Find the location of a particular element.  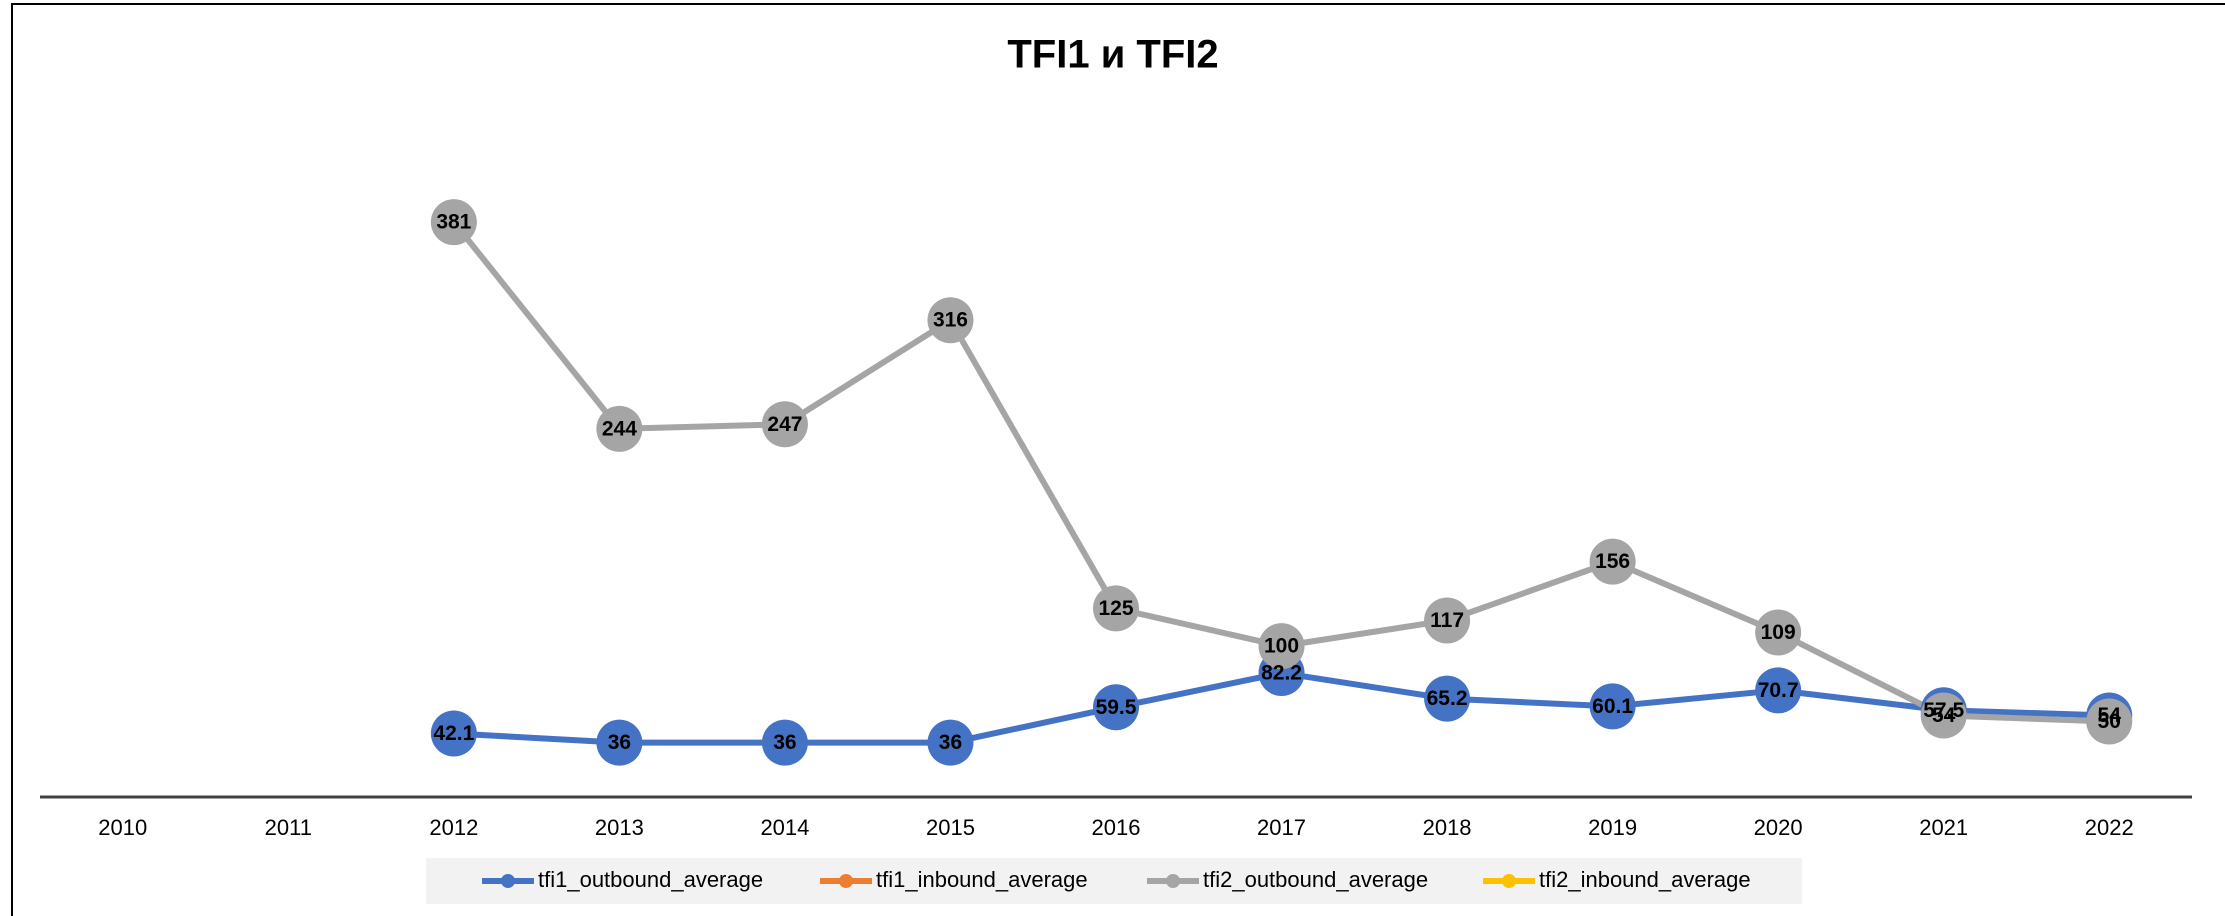

x-tick-label: 2014 is located at coordinates (784, 827).